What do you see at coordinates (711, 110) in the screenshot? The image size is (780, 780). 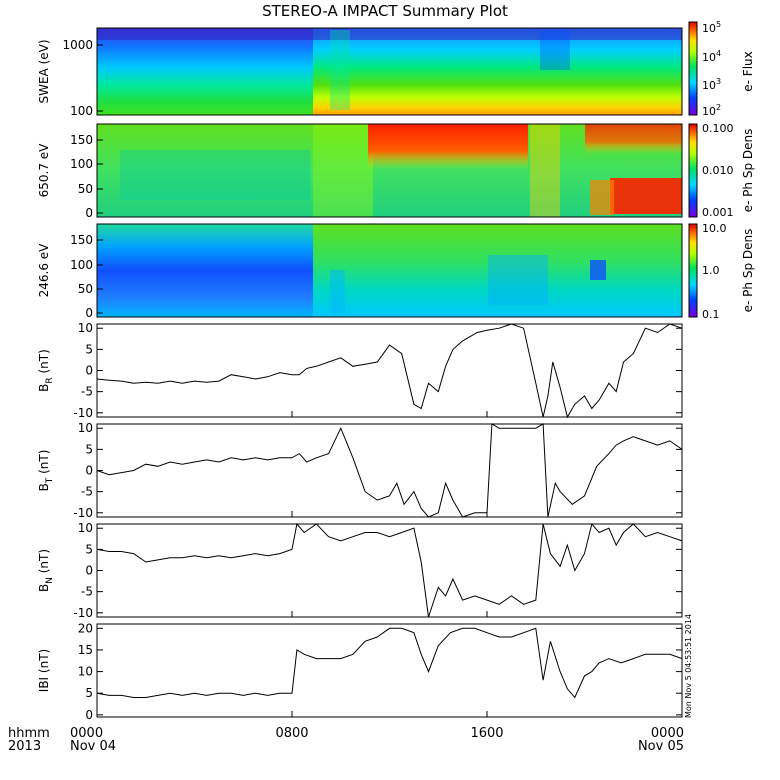 I see `colorbar-tick: 10²` at bounding box center [711, 110].